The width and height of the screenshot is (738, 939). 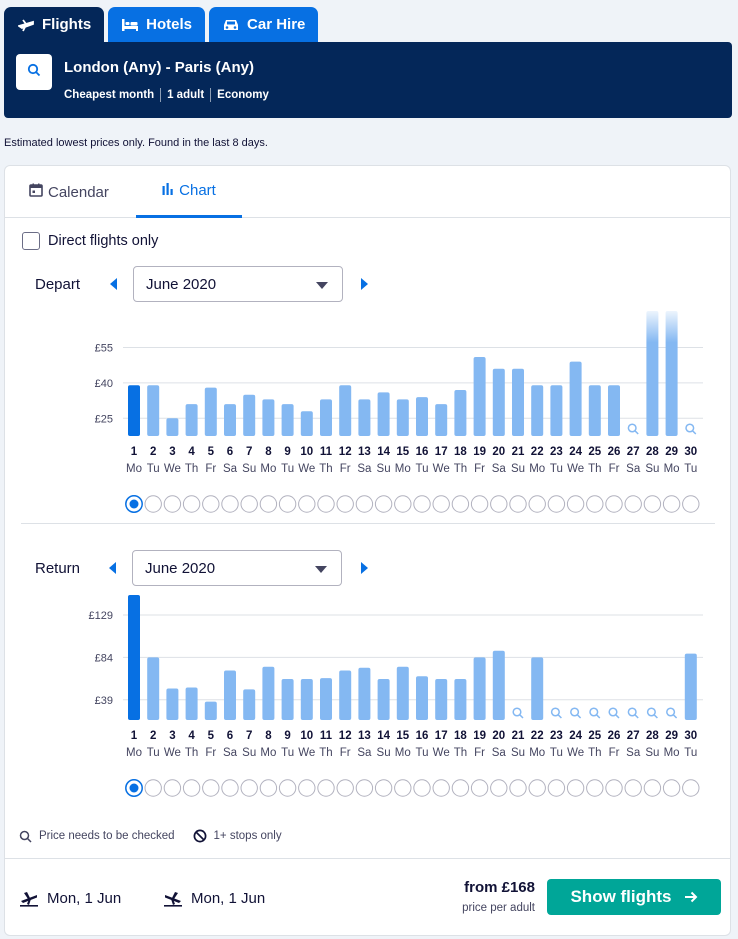 What do you see at coordinates (264, 24) in the screenshot?
I see `tab-car-hire: Car Hire` at bounding box center [264, 24].